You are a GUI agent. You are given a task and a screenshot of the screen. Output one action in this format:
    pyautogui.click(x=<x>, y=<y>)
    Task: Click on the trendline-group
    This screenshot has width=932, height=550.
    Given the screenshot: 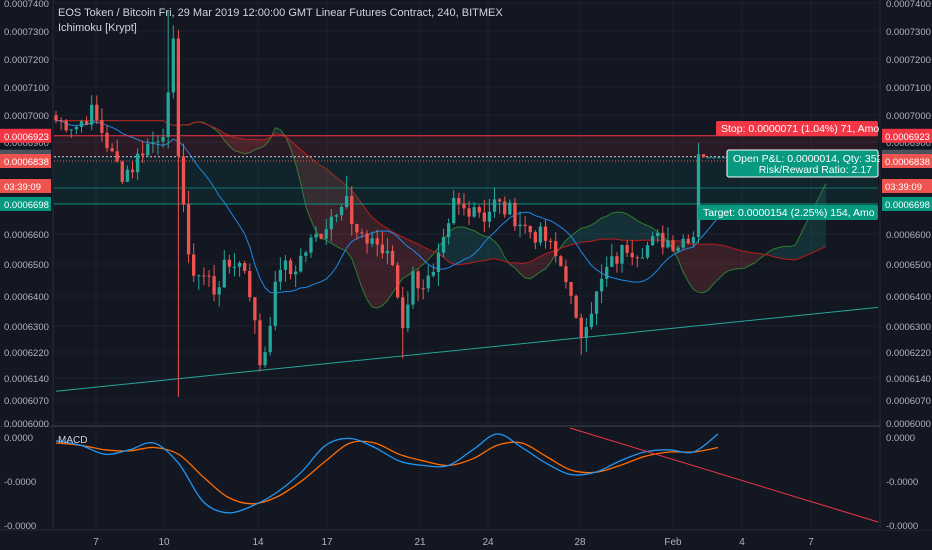 What is the action you would take?
    pyautogui.click(x=467, y=349)
    